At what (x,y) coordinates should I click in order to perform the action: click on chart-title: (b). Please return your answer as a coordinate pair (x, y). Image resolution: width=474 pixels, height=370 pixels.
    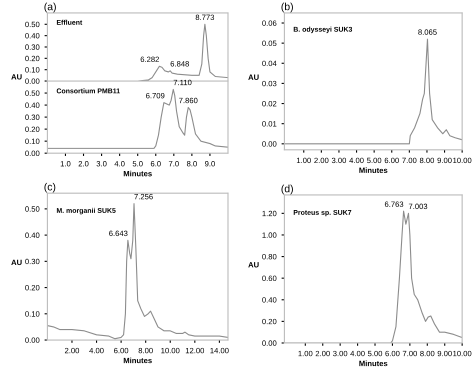
    Looking at the image, I should click on (287, 7).